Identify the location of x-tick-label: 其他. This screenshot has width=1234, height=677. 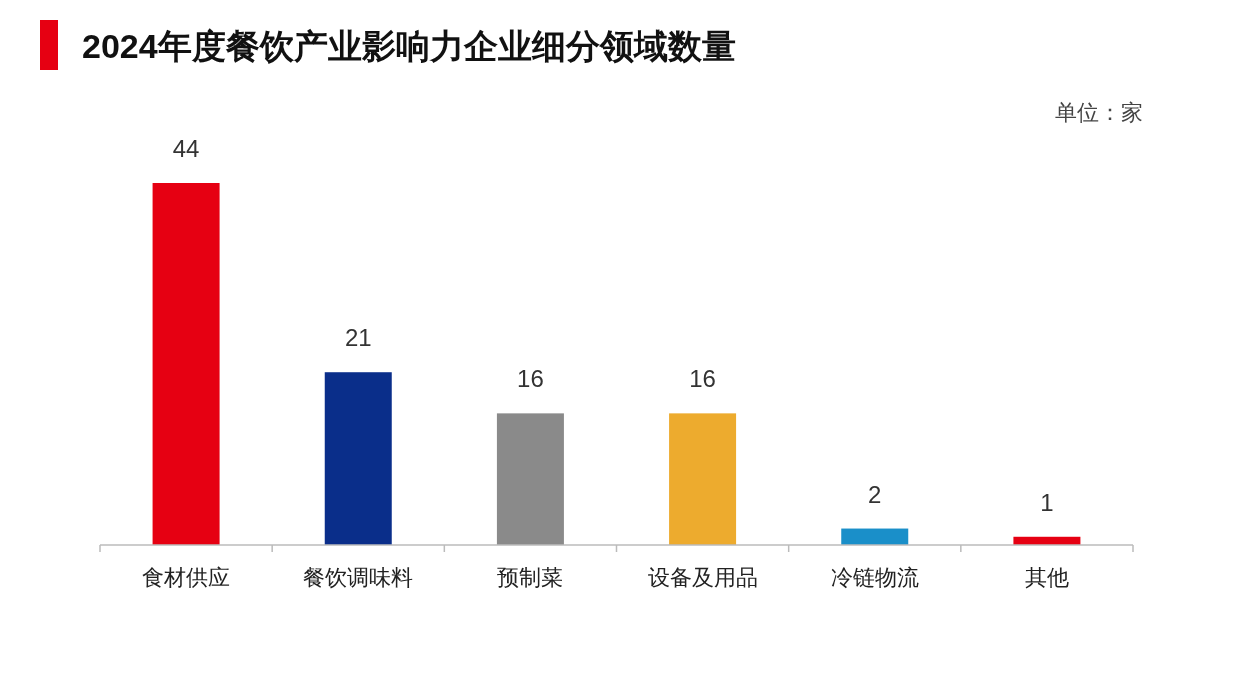
(1046, 577).